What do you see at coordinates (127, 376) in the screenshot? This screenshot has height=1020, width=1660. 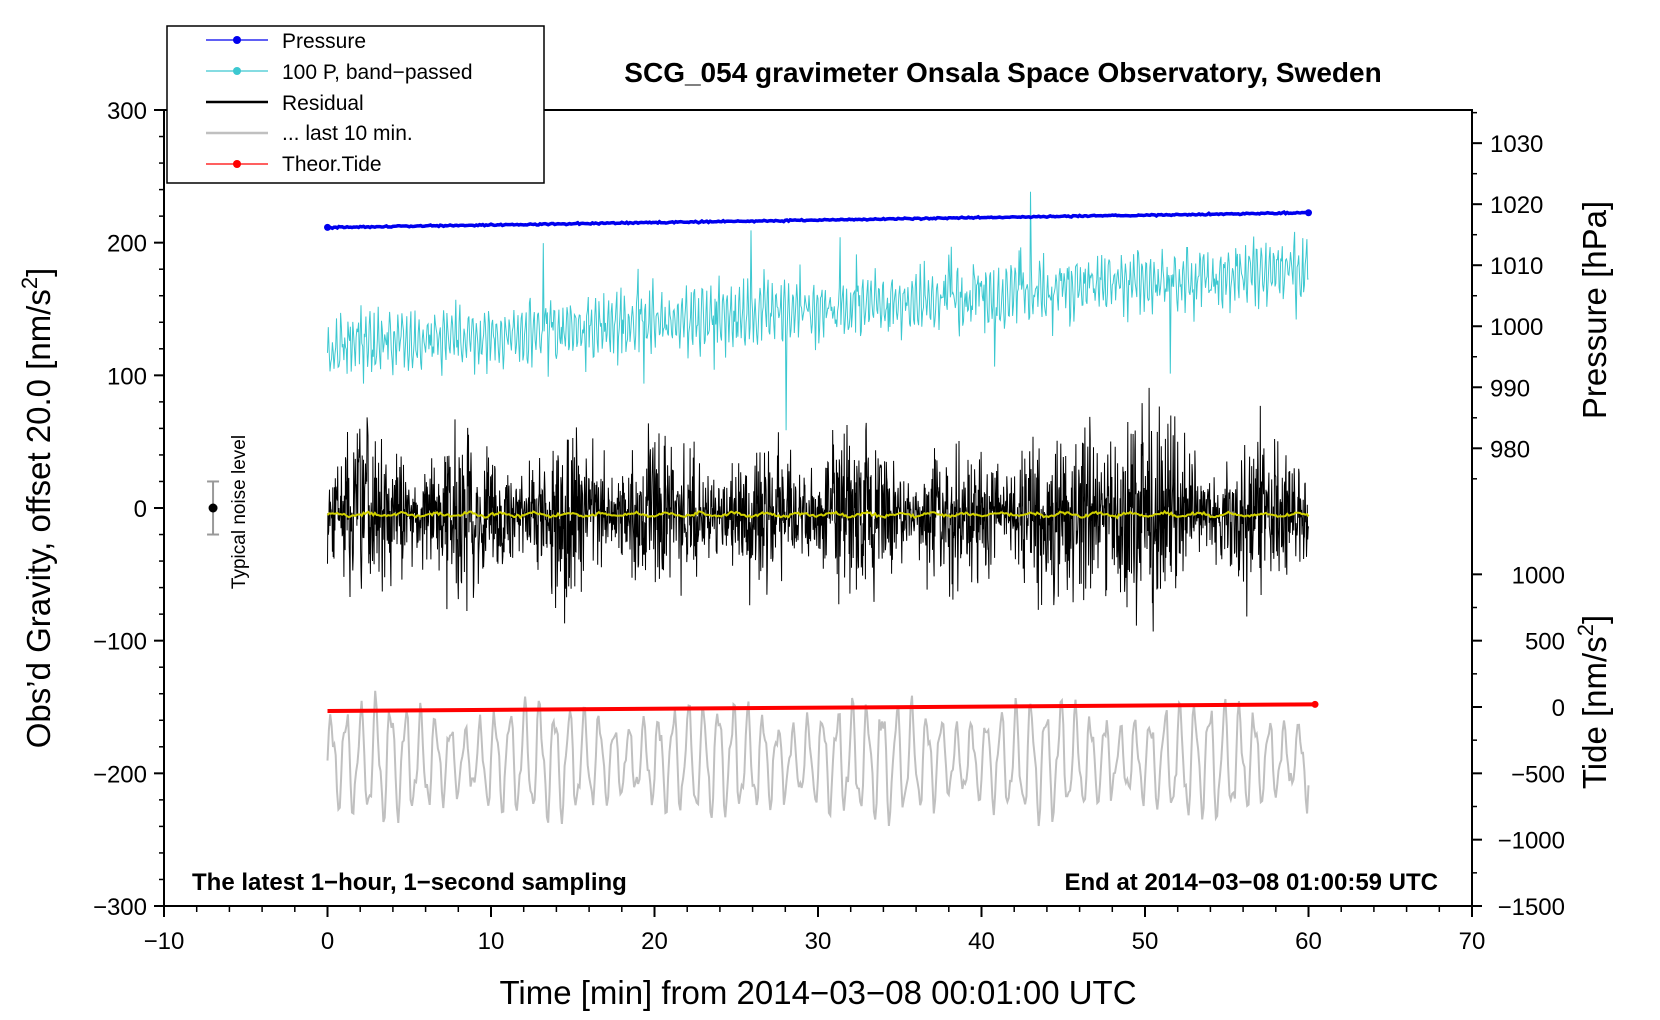 I see `y-left-tick-label: 100` at bounding box center [127, 376].